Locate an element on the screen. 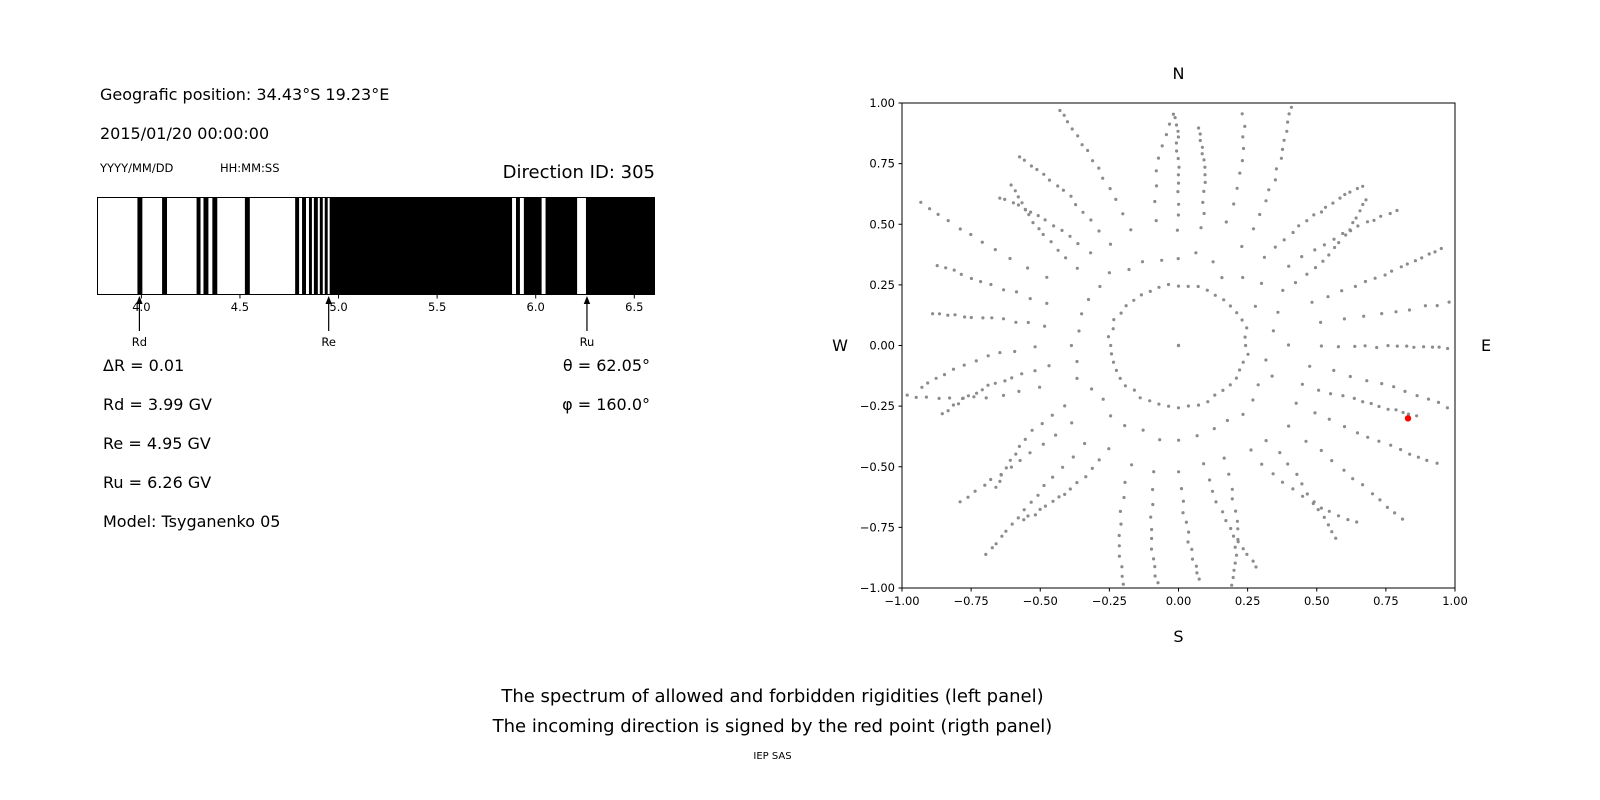 Image resolution: width=1600 pixels, height=800 pixels. x-tick-label: 0.00 is located at coordinates (1179, 601).